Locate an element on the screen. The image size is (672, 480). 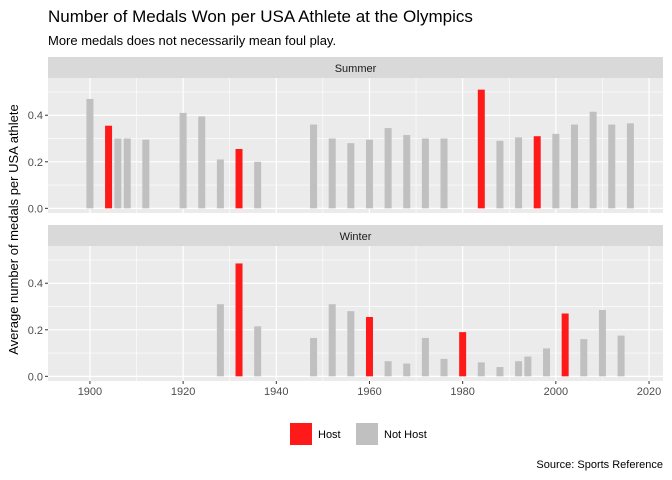
bar-summer-1992 is located at coordinates (519, 173).